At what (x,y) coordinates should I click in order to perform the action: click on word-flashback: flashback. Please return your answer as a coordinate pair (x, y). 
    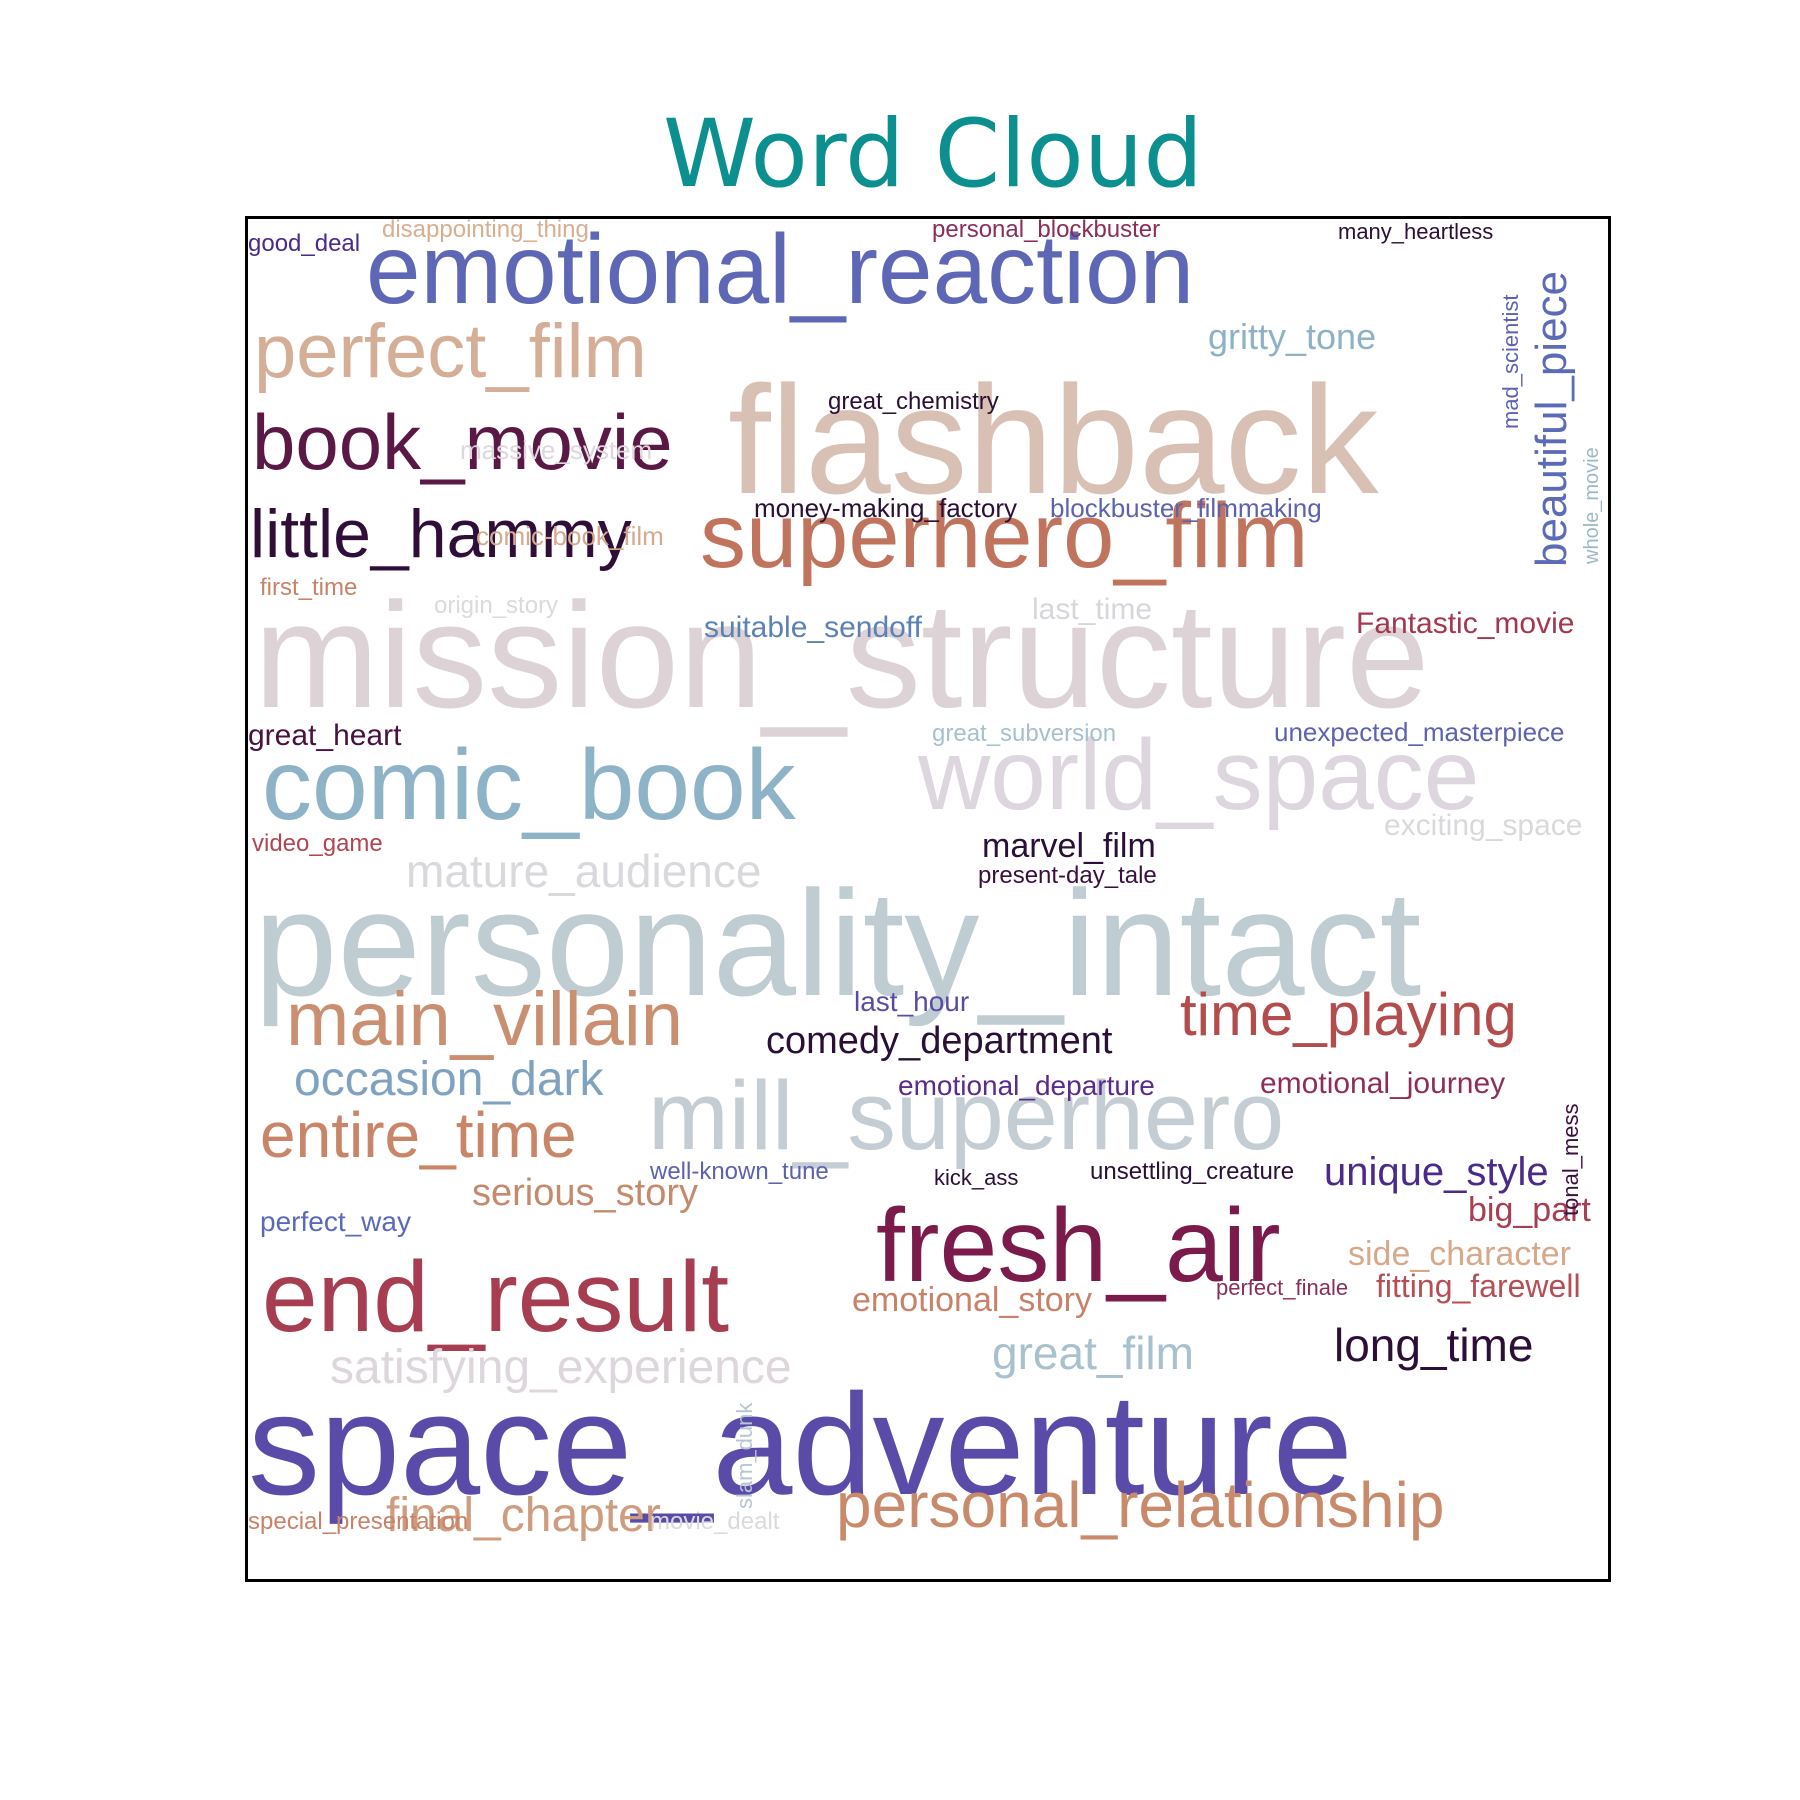
    Looking at the image, I should click on (1054, 440).